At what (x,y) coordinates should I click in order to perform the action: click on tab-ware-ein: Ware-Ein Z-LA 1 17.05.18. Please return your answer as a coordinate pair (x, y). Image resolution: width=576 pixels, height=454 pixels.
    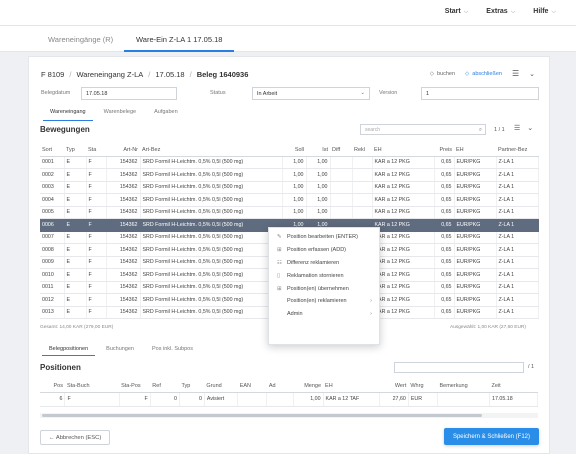
    Looking at the image, I should click on (179, 43).